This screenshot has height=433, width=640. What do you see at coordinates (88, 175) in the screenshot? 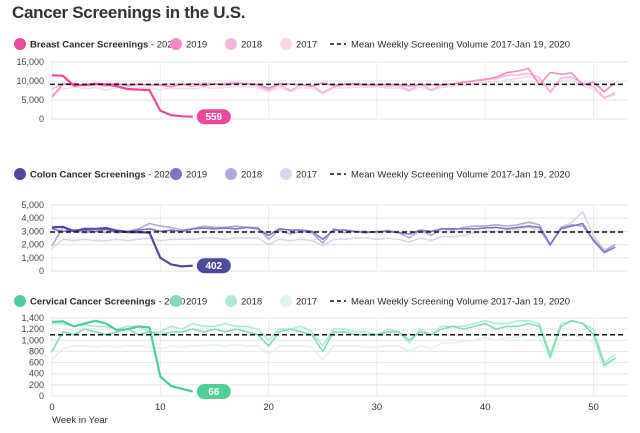
I see `colon-legend-2020-name: Colon Cancer Screenings` at bounding box center [88, 175].